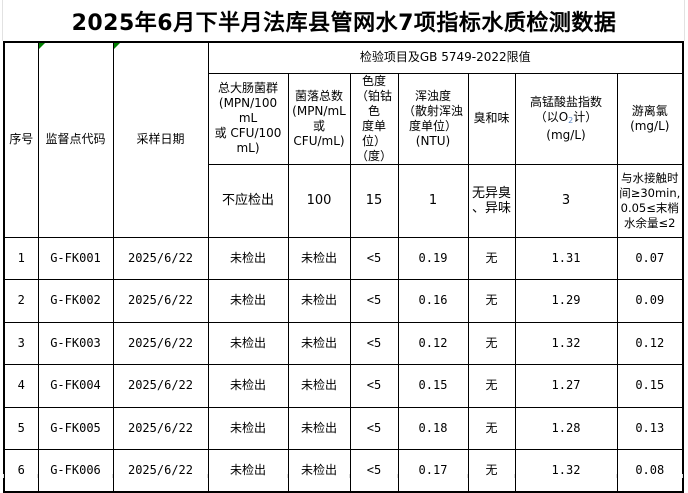  What do you see at coordinates (344, 23) in the screenshot?
I see `sheet-title: 2025年6月下半月法库县管网水7项指标水质检测数据` at bounding box center [344, 23].